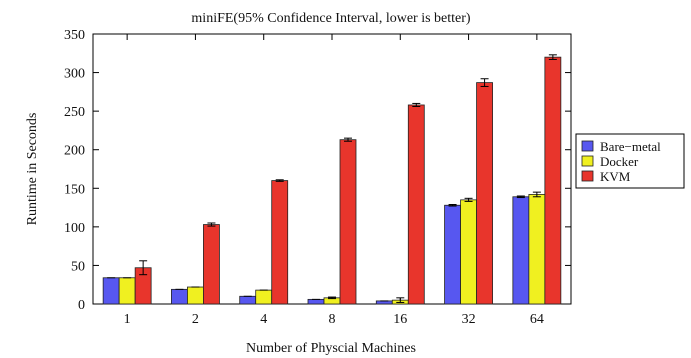 This screenshot has width=691, height=358. Describe the element at coordinates (263, 319) in the screenshot. I see `x-tick-label: 4` at that location.